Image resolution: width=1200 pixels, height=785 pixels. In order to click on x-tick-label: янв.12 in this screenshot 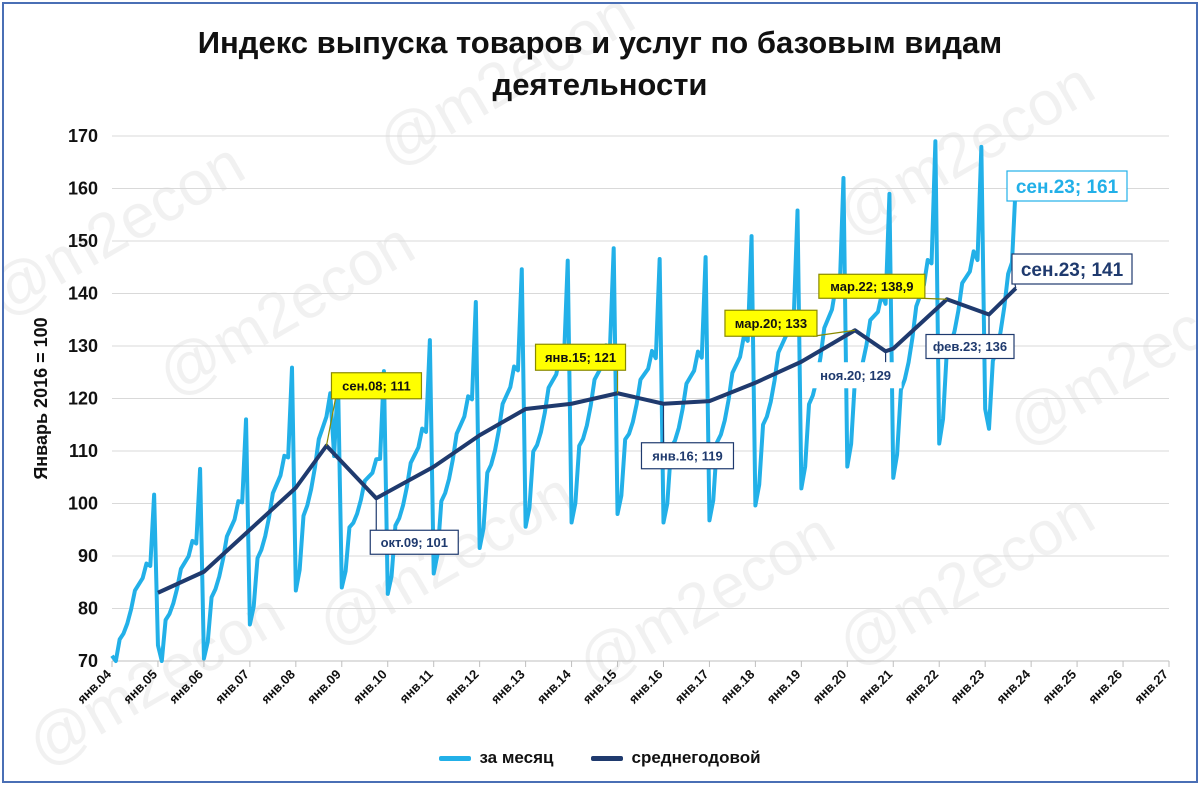, I will do `click(462, 687)`.